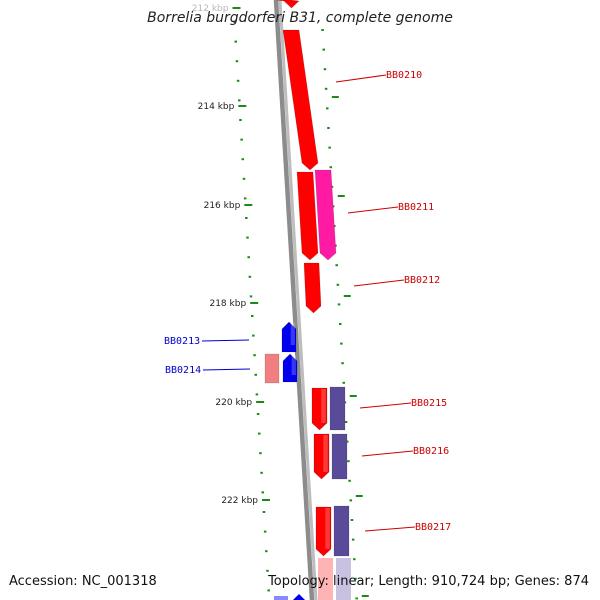 This screenshot has height=600, width=600. What do you see at coordinates (433, 527) in the screenshot?
I see `gene-label: BB0217` at bounding box center [433, 527].